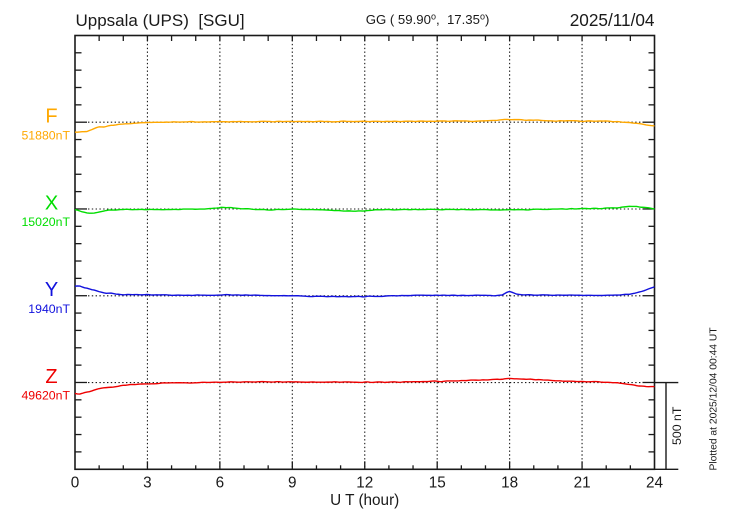  Describe the element at coordinates (51, 290) in the screenshot. I see `svg-text: Y` at that location.